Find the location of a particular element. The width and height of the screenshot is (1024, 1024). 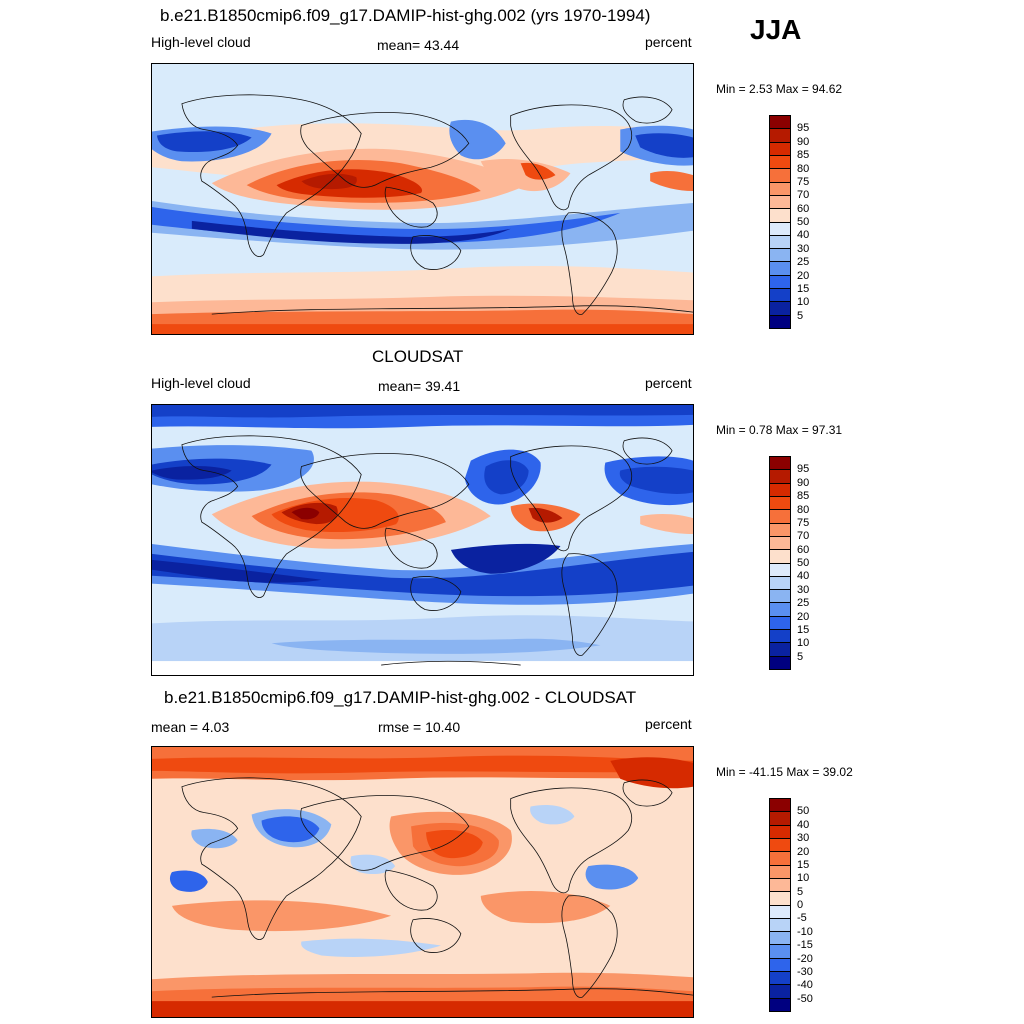

panel-1-colorbar is located at coordinates (780, 222).